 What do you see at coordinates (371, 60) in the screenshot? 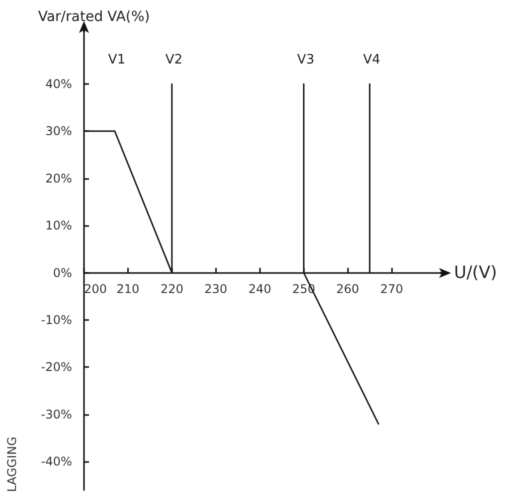
I see `annotation: V4` at bounding box center [371, 60].